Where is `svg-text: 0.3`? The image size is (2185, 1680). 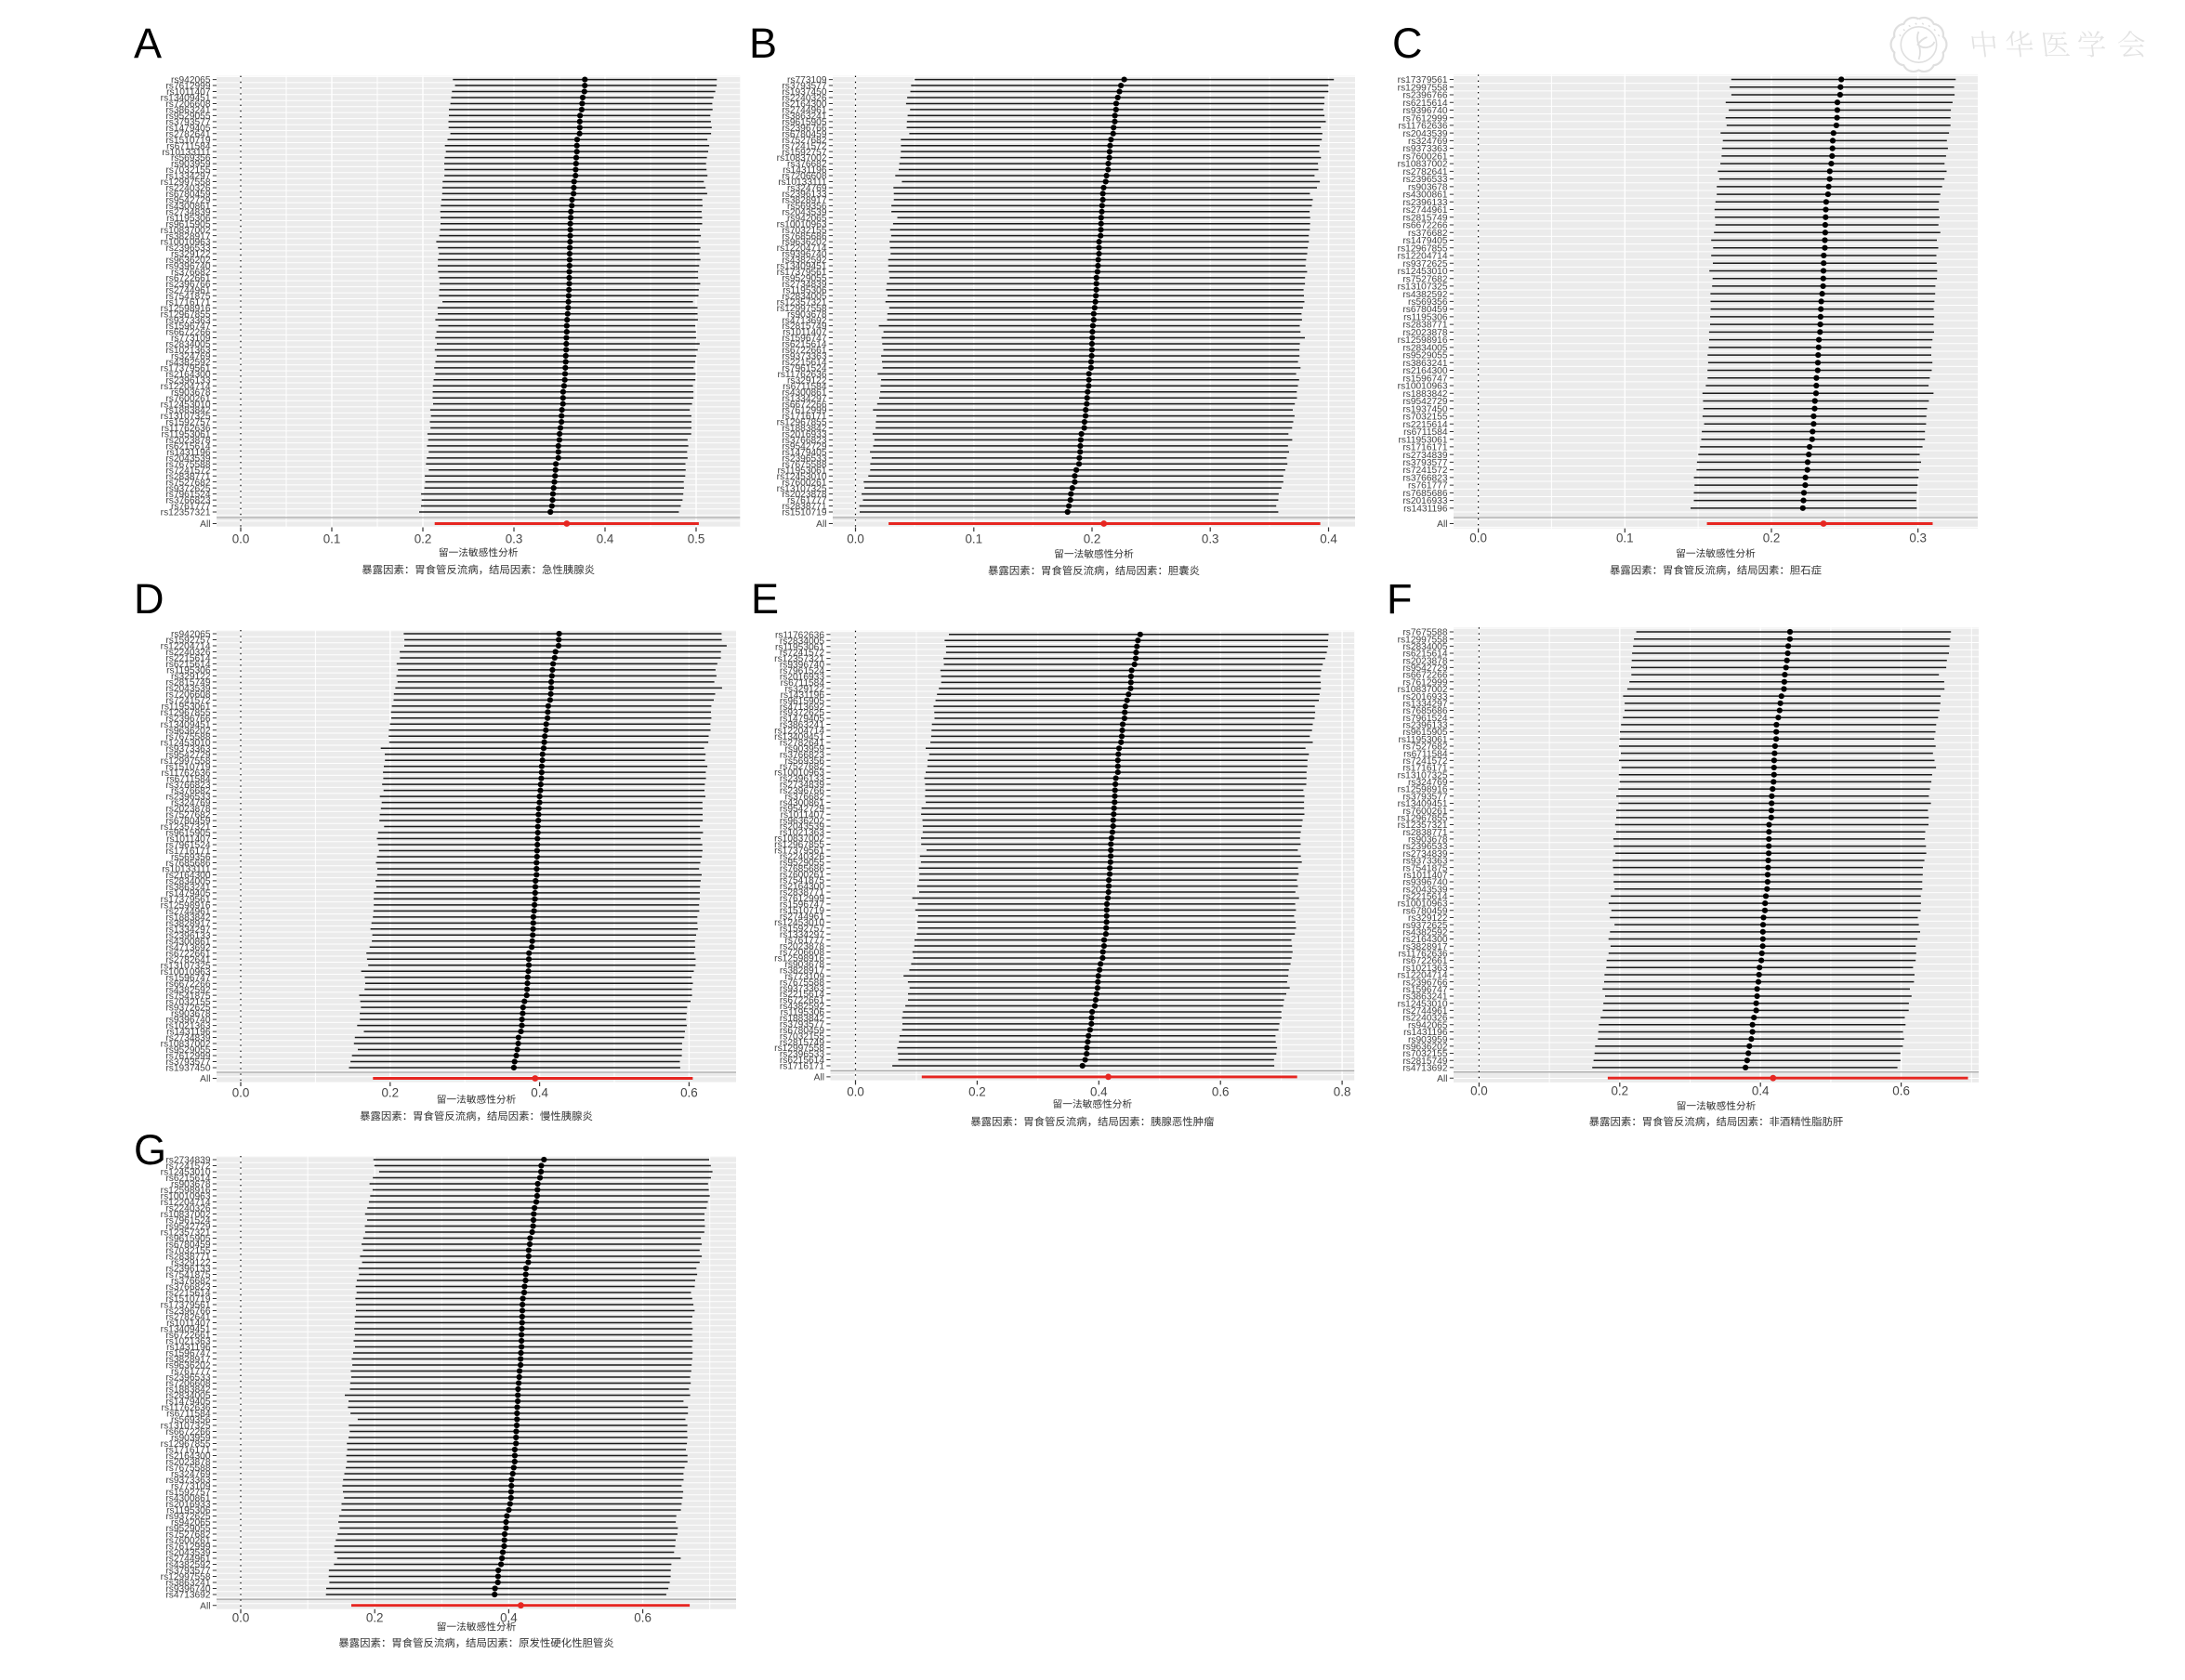
svg-text: 0.3 is located at coordinates (1210, 538).